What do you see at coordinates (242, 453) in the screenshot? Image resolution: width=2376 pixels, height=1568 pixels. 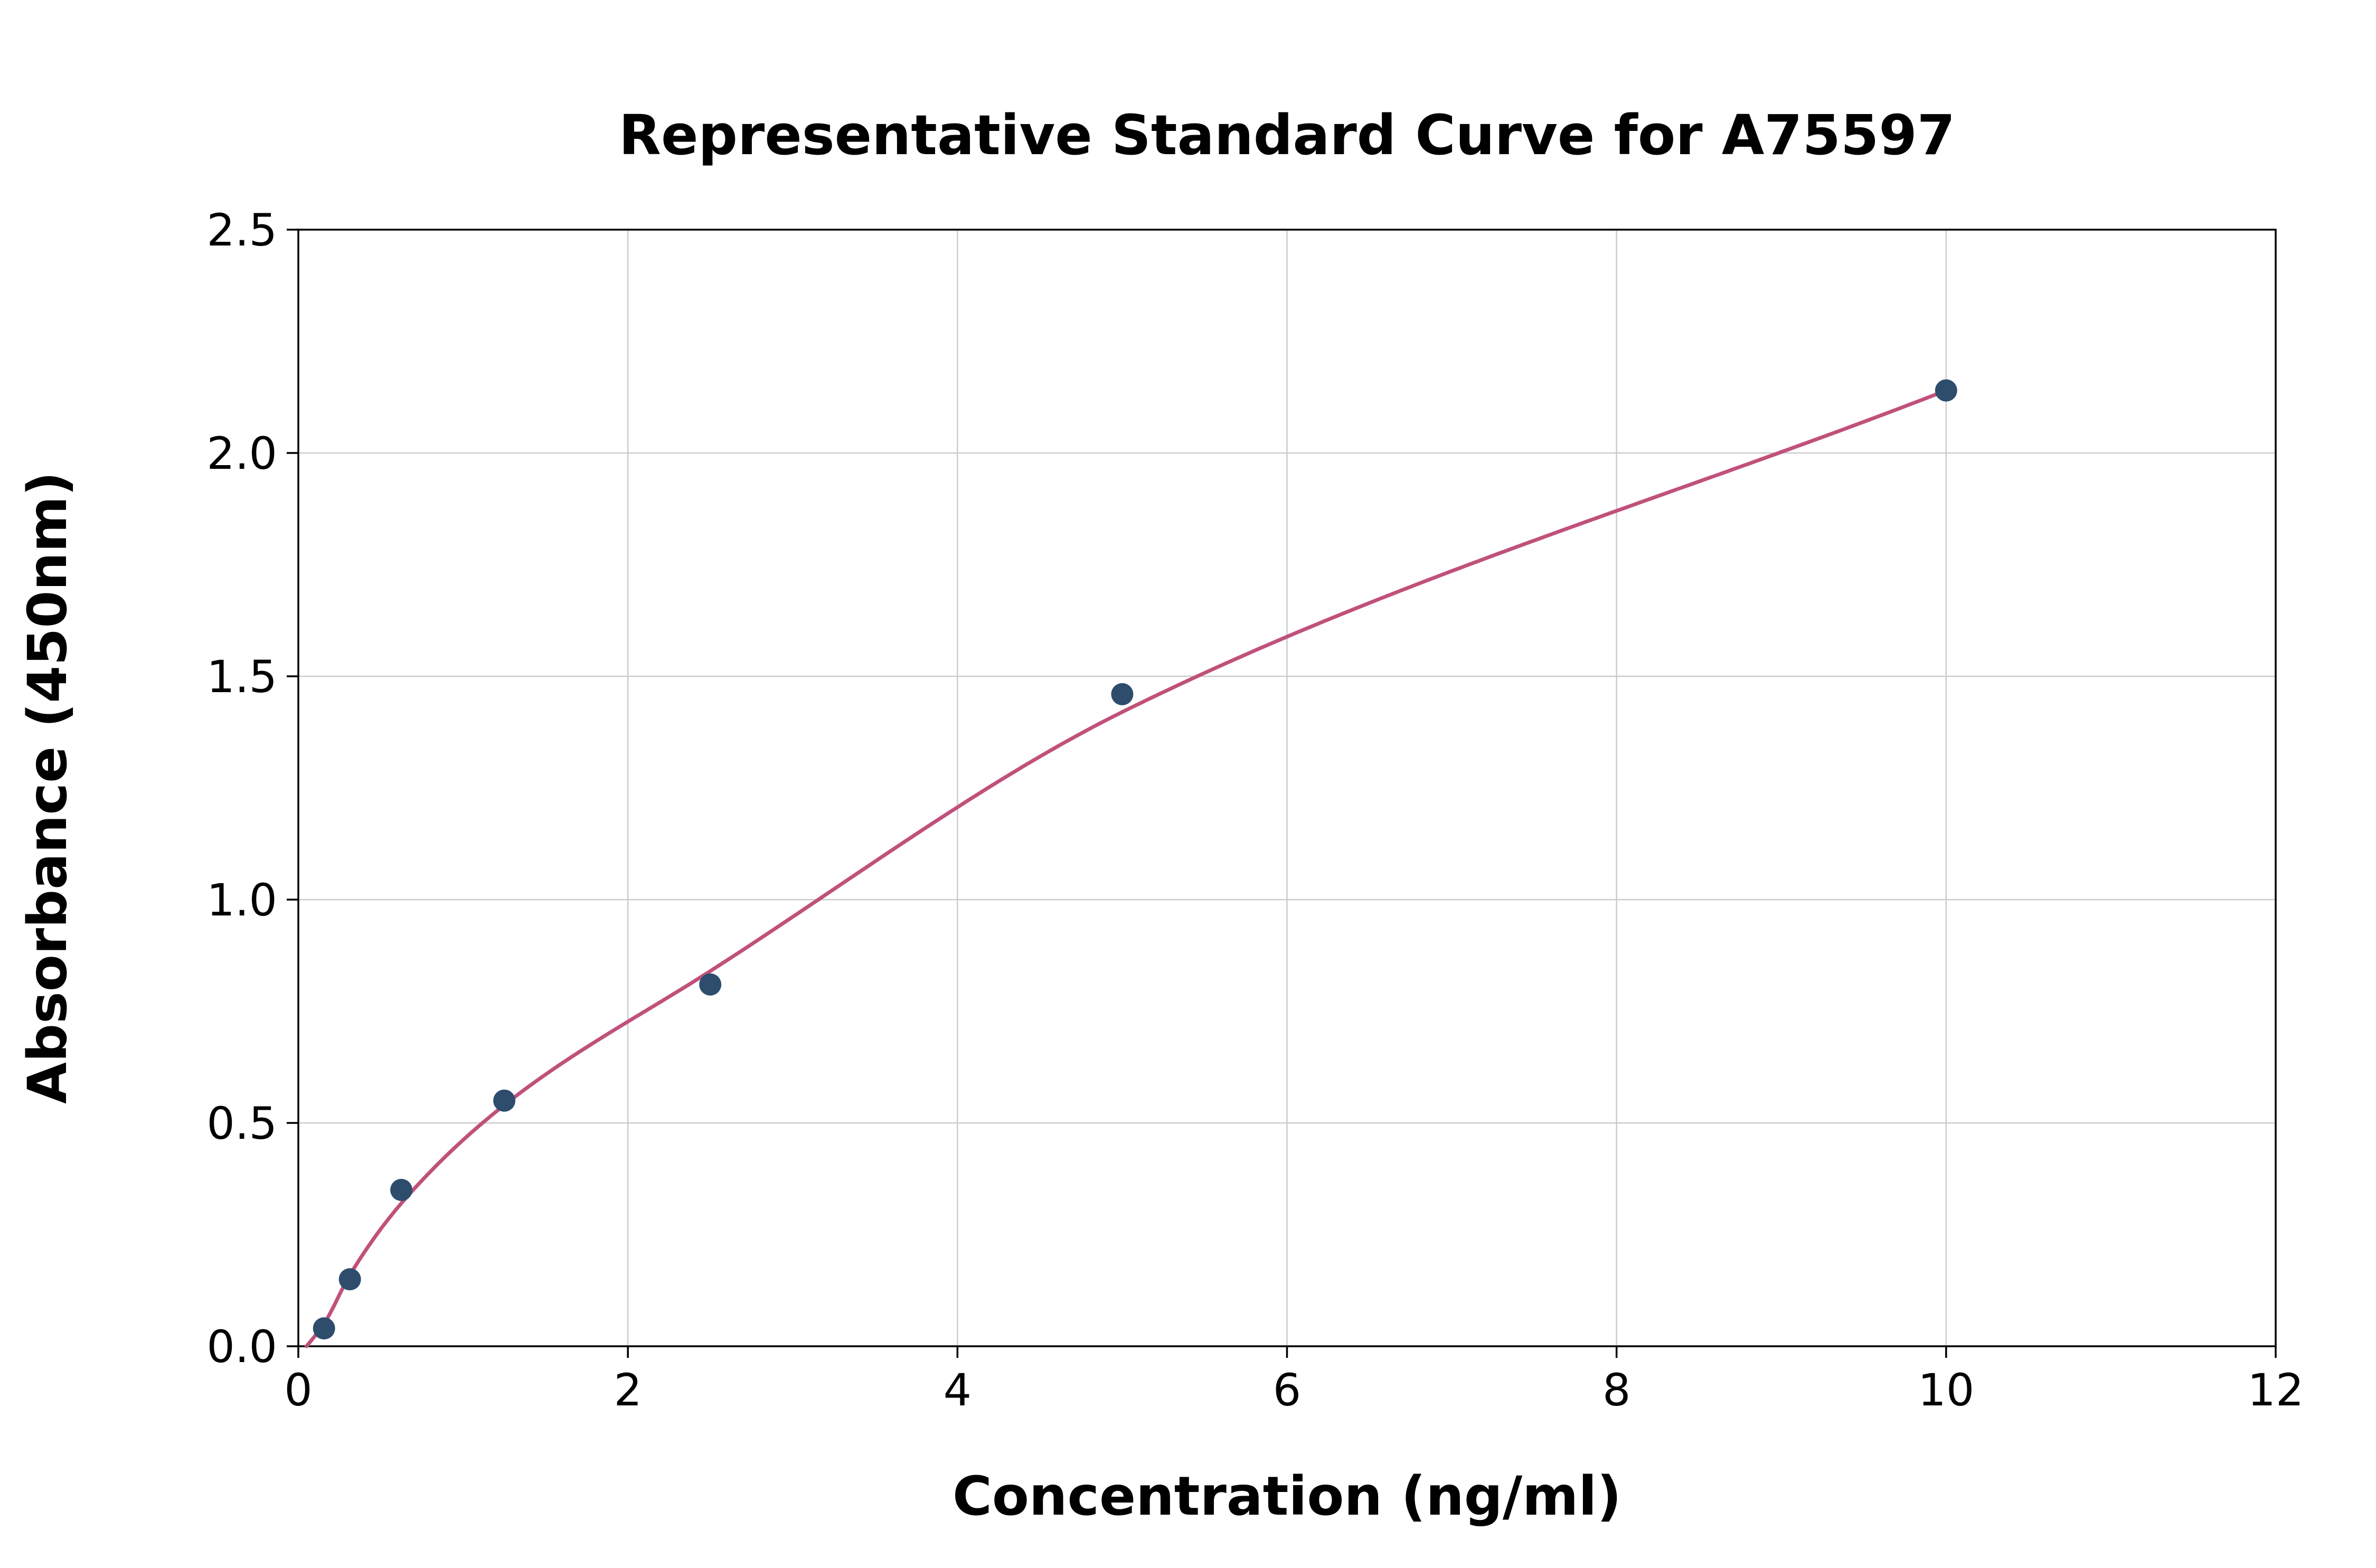 I see `y-tick-label: 2.0` at bounding box center [242, 453].